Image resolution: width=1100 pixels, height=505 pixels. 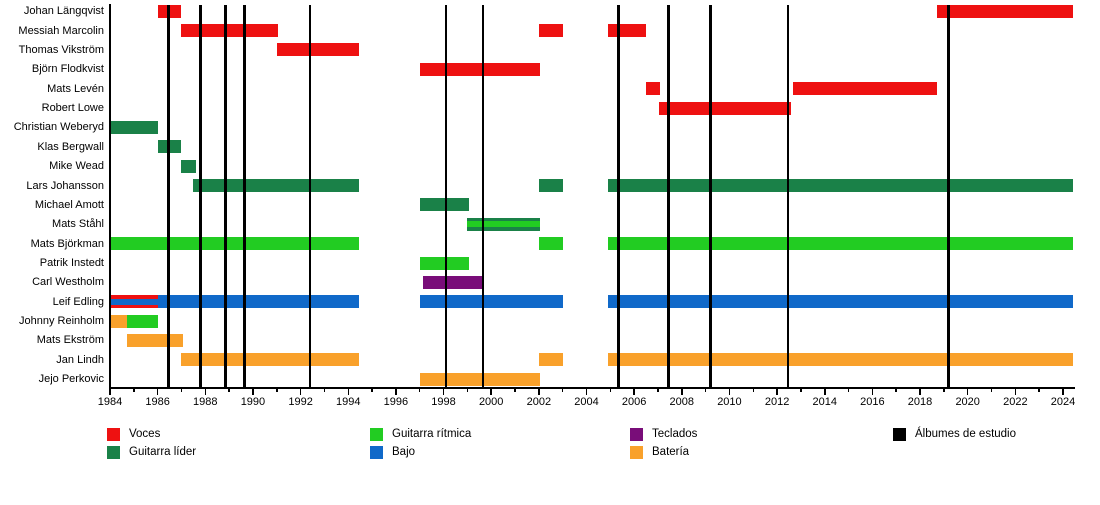 I want to click on member-label: Johnny Reinholm, so click(x=61, y=321).